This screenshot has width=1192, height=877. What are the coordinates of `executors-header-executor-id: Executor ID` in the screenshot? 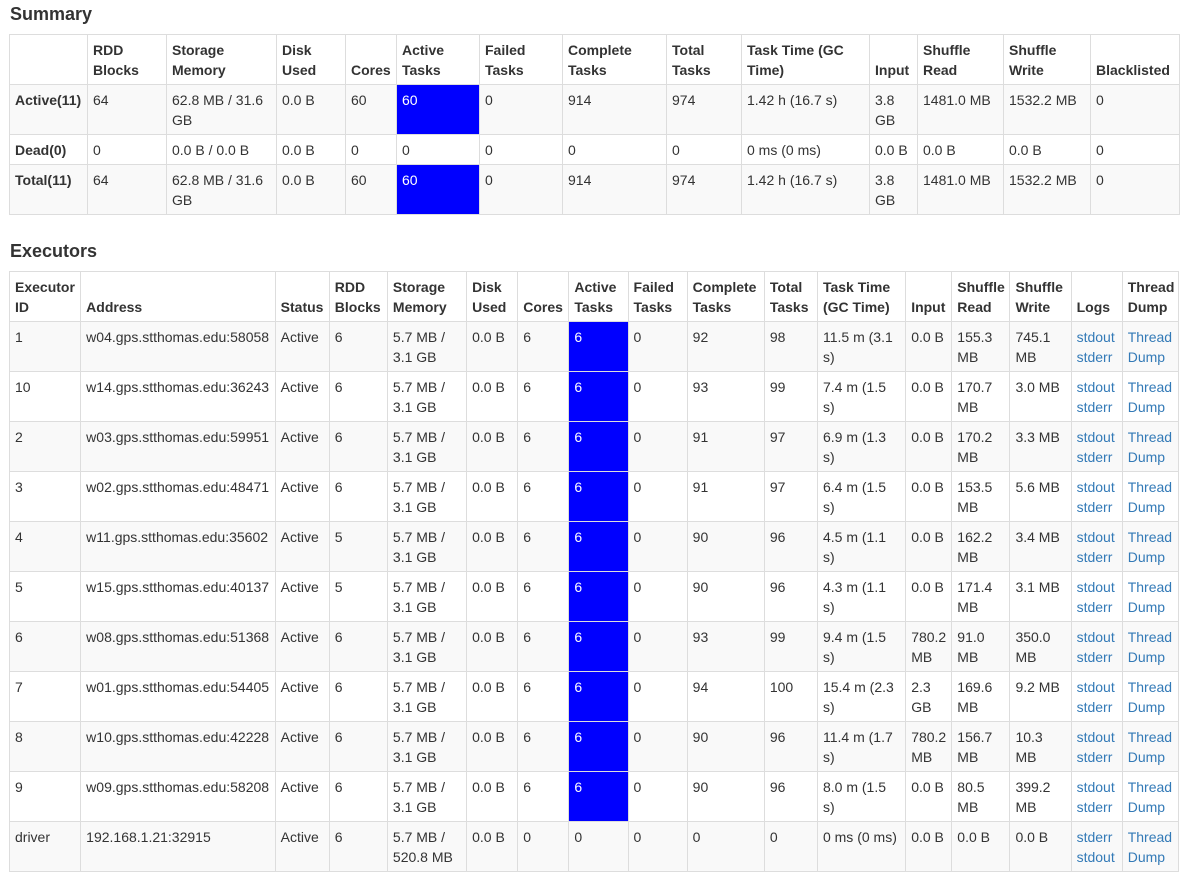 It's located at (45, 296).